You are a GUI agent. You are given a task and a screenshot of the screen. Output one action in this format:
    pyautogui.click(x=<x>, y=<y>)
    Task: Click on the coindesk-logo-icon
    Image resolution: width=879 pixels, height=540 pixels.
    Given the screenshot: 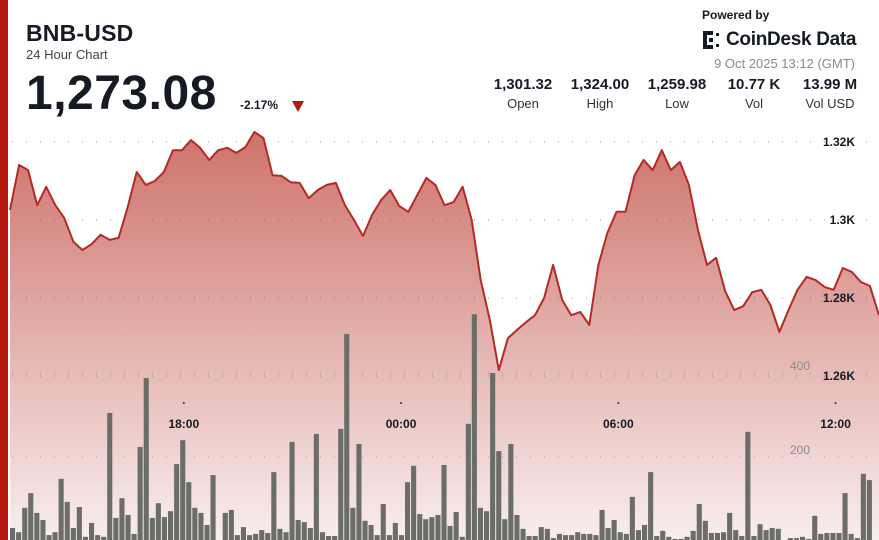 What is the action you would take?
    pyautogui.click(x=711, y=40)
    